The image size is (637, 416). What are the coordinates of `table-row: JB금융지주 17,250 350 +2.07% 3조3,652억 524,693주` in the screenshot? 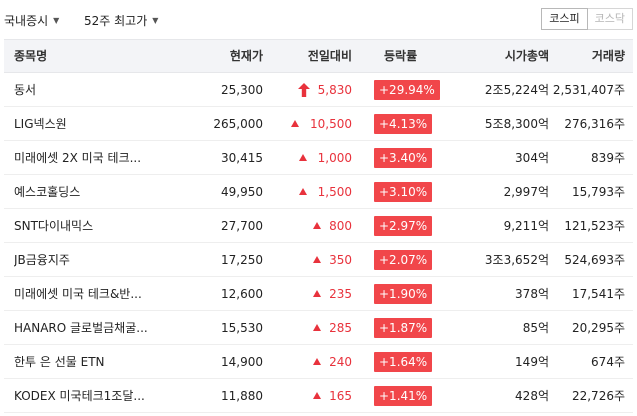 It's located at (318, 260).